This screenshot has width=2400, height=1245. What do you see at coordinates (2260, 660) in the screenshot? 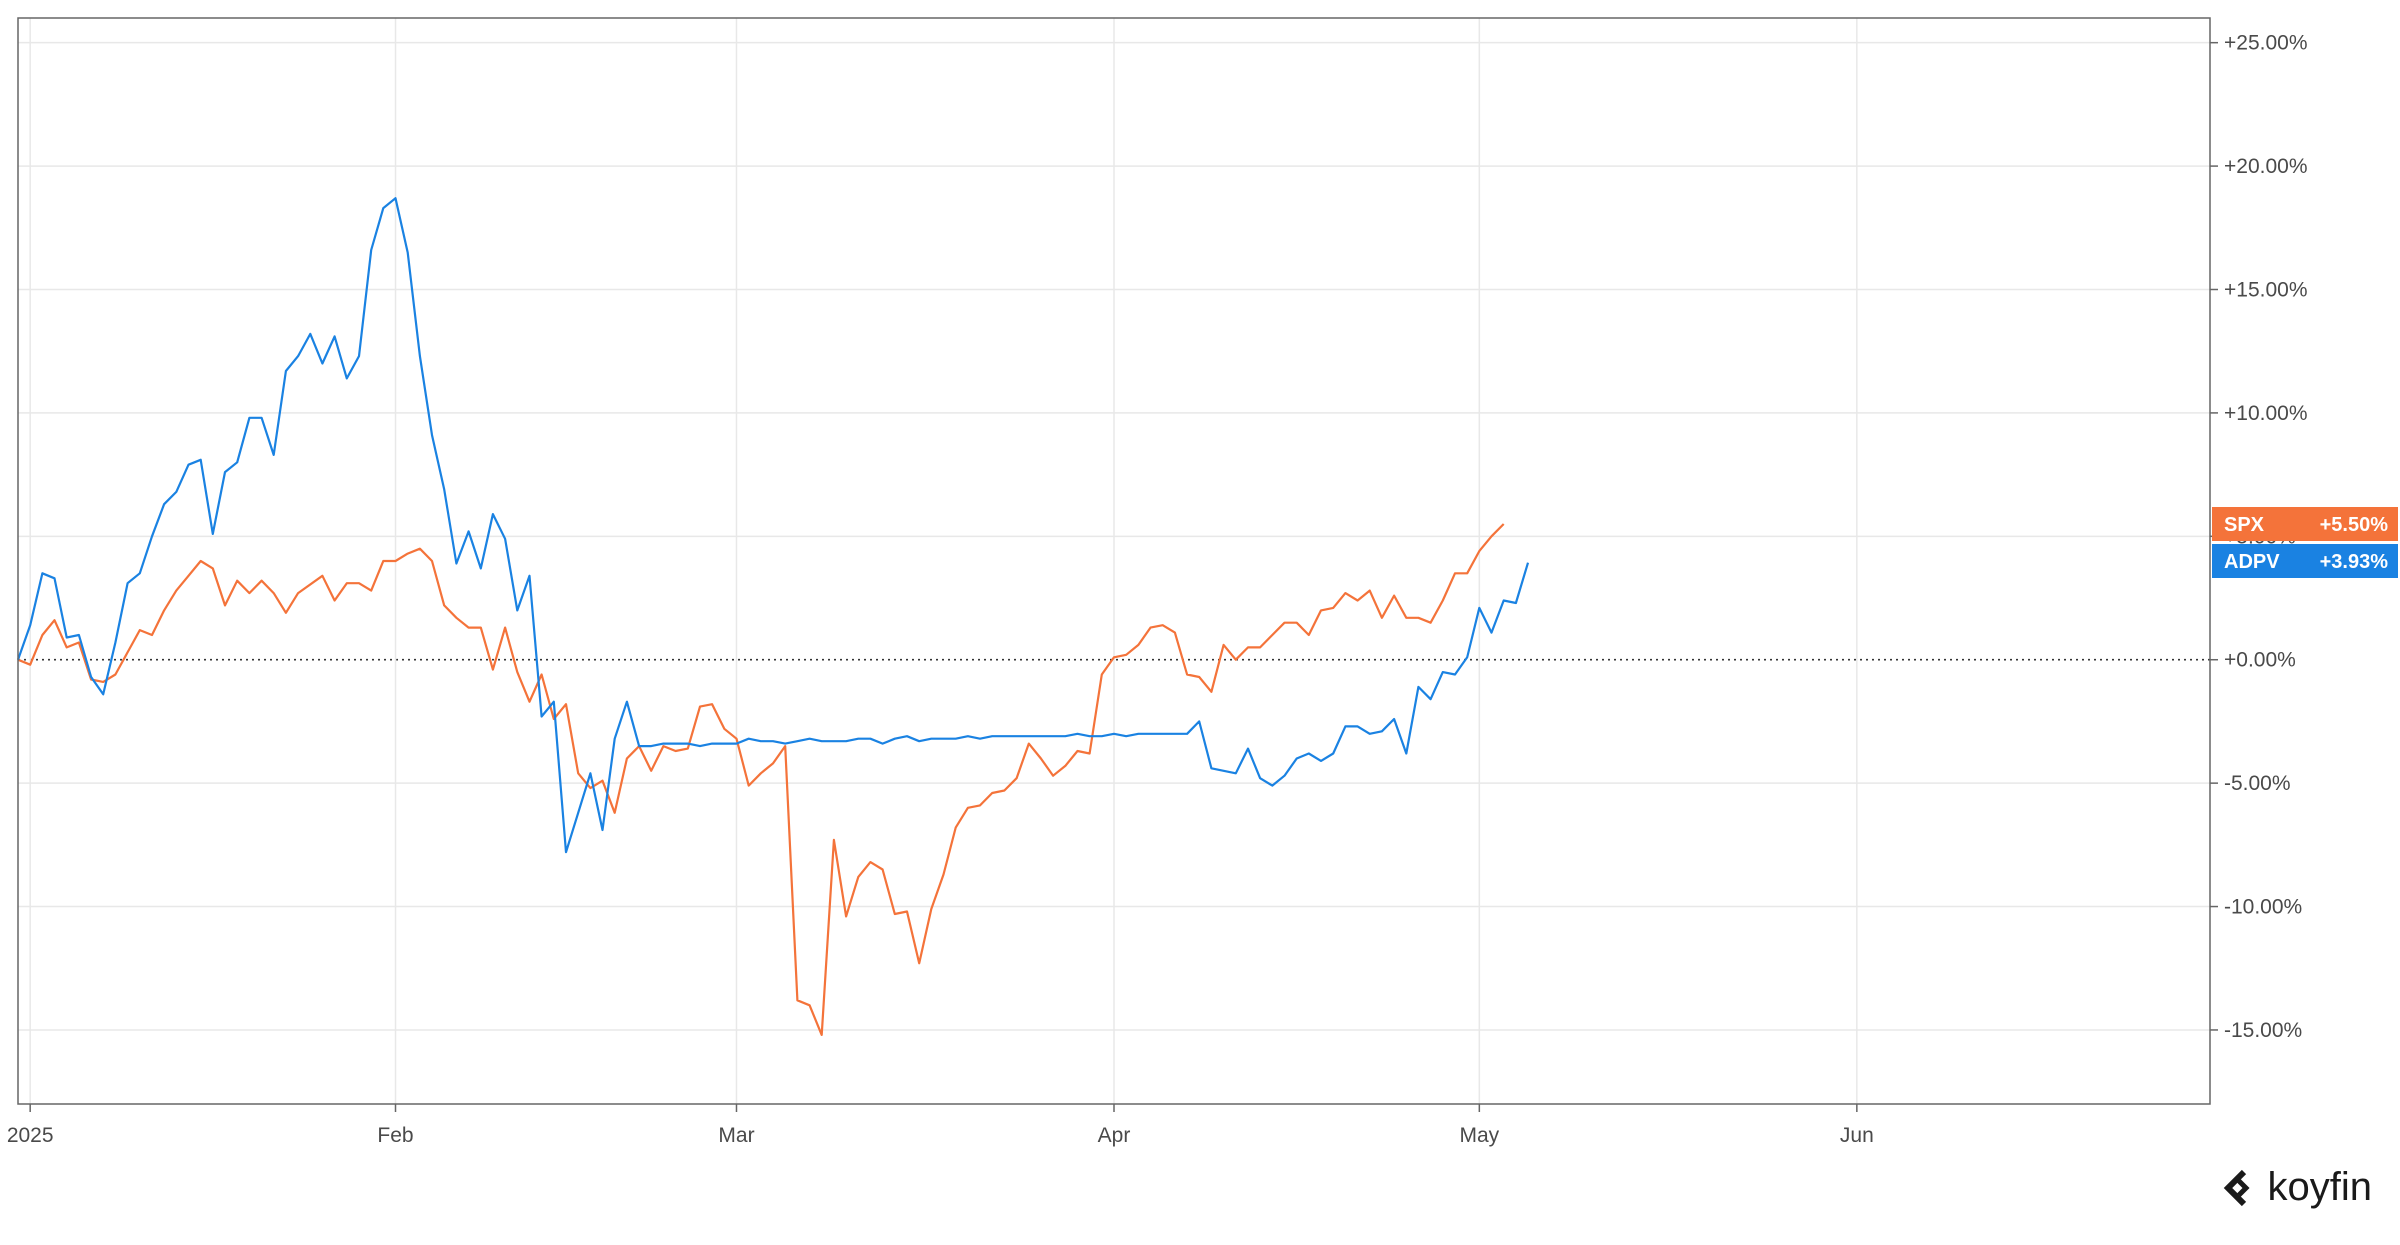
I see `y-tick-label: +0.00%` at bounding box center [2260, 660].